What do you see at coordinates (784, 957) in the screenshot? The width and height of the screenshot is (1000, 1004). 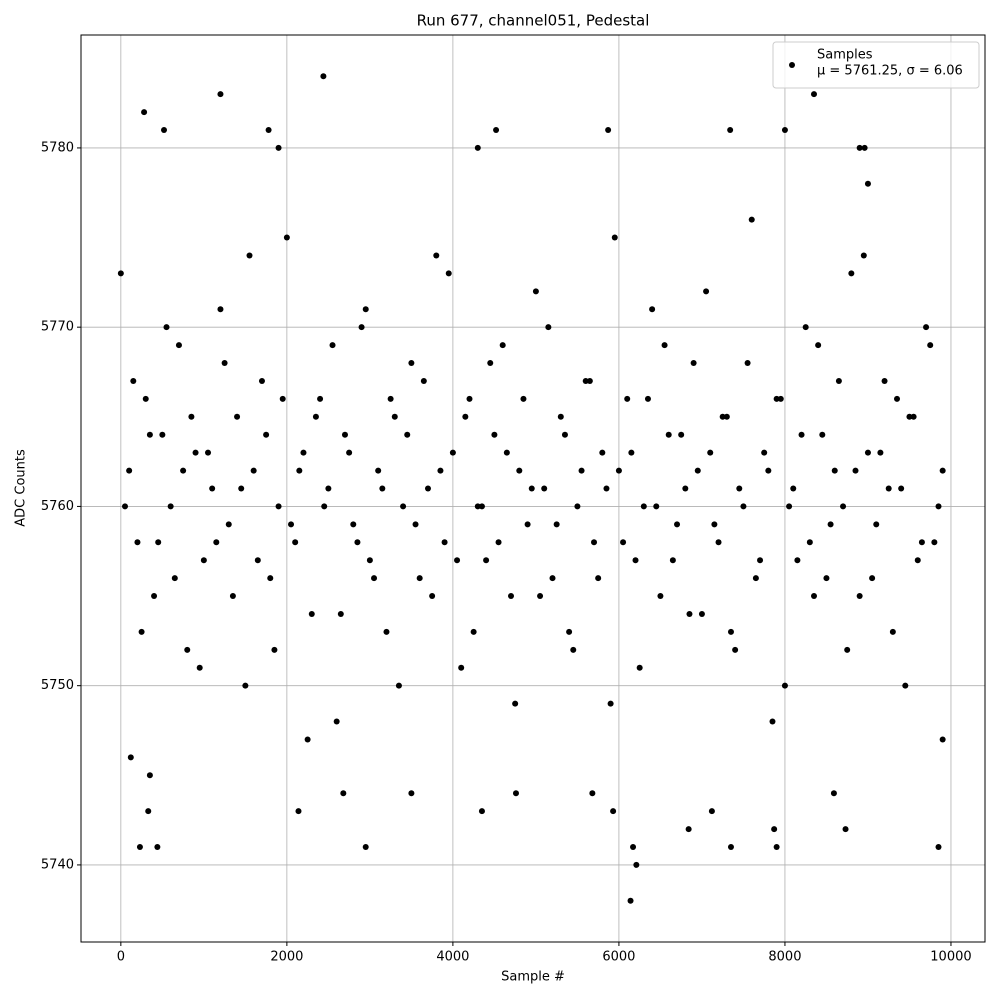 I see `x-tick-label: 8000` at bounding box center [784, 957].